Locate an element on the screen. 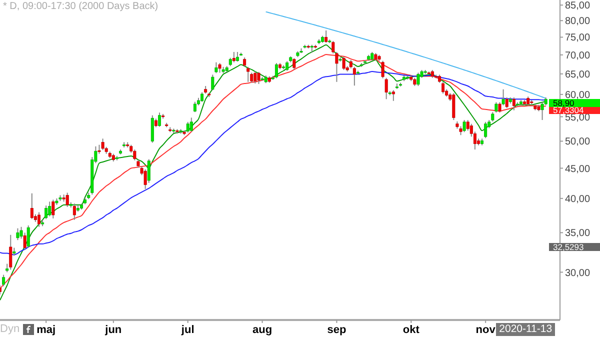 The image size is (600, 338). y-tick-label: 30,00 is located at coordinates (577, 273).